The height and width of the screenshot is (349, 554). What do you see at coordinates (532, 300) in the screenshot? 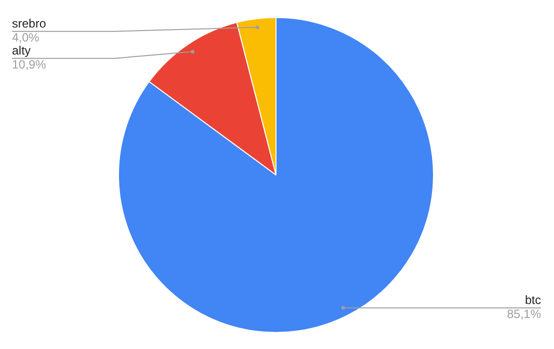
I see `slice-label: btc` at bounding box center [532, 300].